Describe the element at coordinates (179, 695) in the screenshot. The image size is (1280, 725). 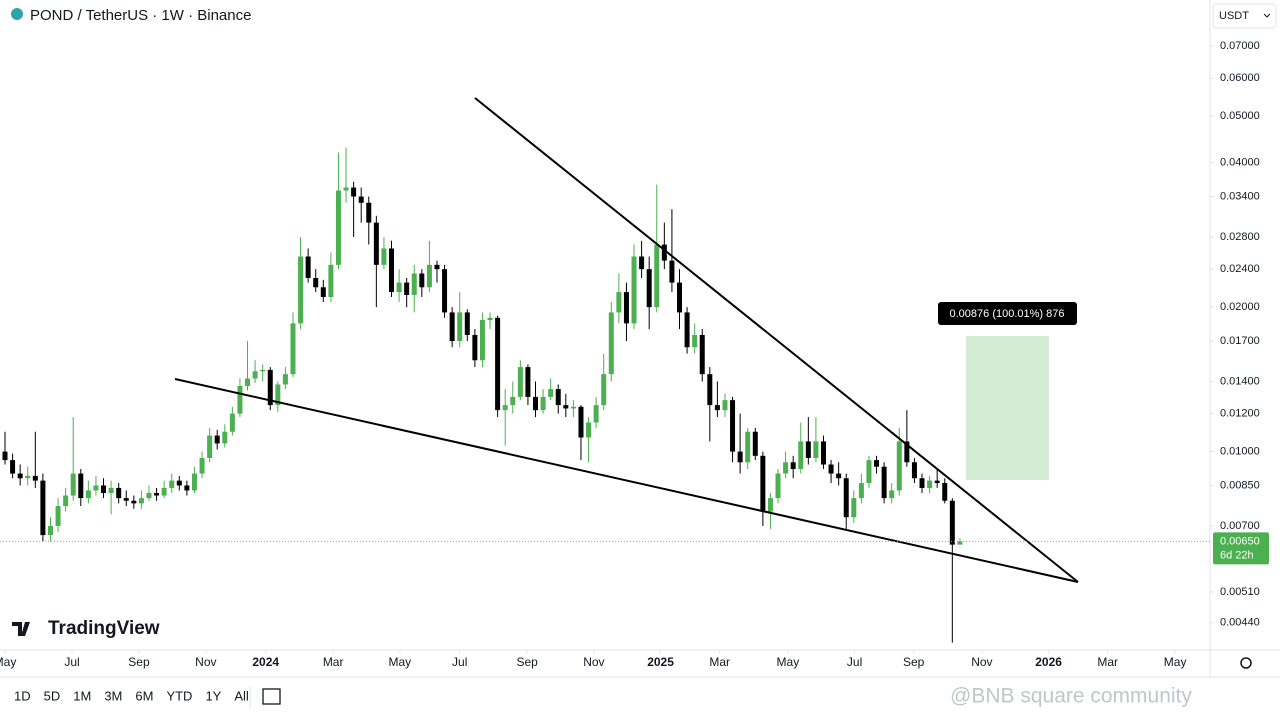
I see `range-button: YTD` at that location.